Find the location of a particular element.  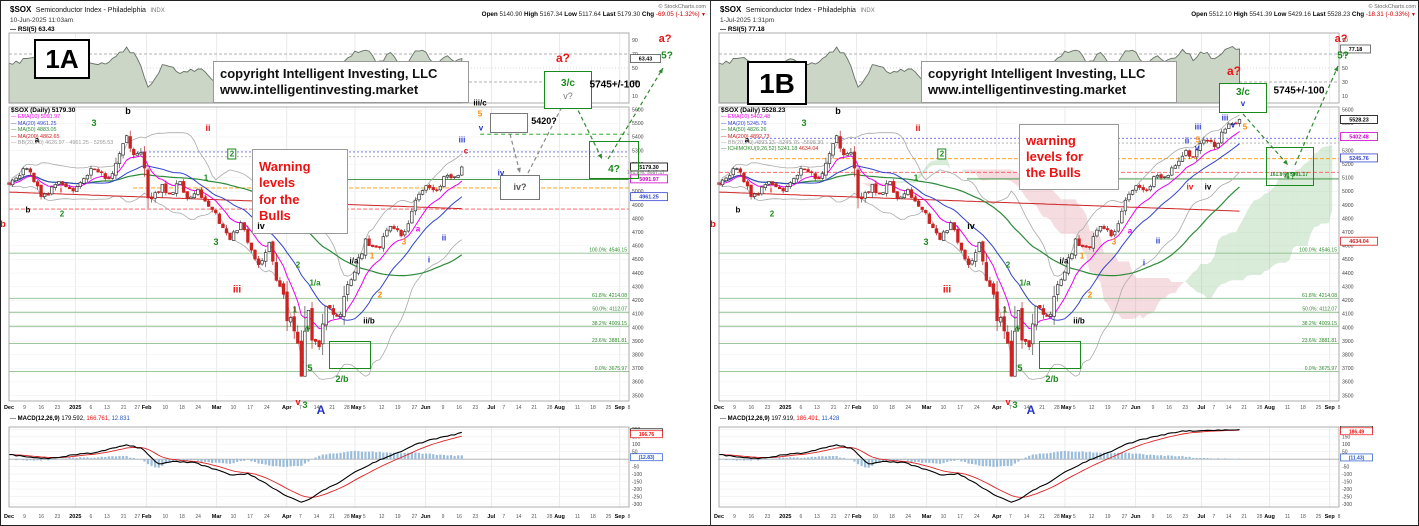

svg-text: 5600 is located at coordinates (1348, 111).